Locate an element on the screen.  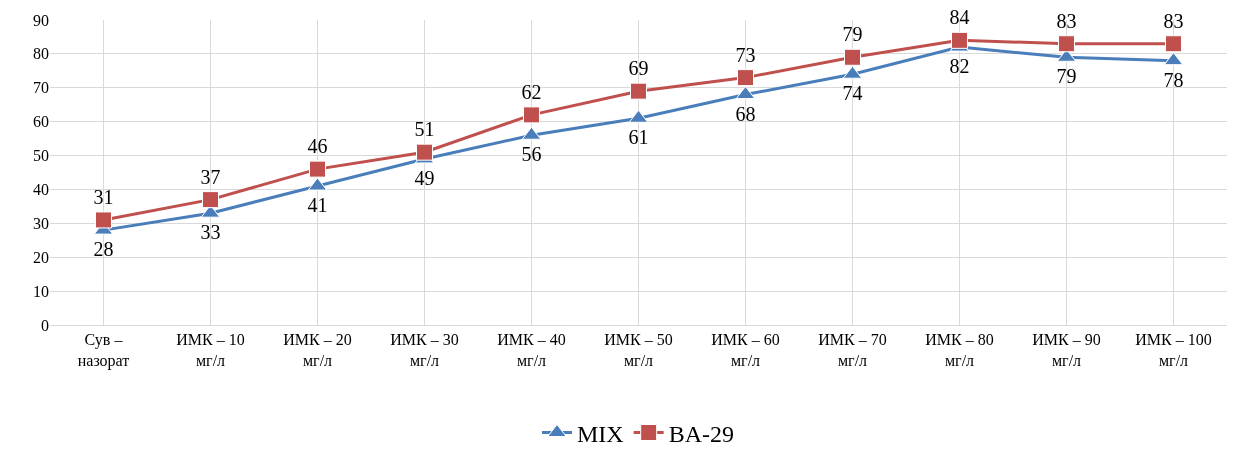
y-tick-label: 20 is located at coordinates (41, 257).